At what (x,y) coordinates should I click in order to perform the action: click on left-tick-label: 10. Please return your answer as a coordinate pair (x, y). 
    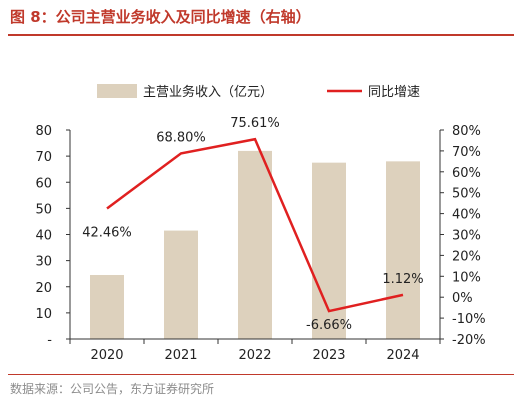
    Looking at the image, I should click on (43, 314).